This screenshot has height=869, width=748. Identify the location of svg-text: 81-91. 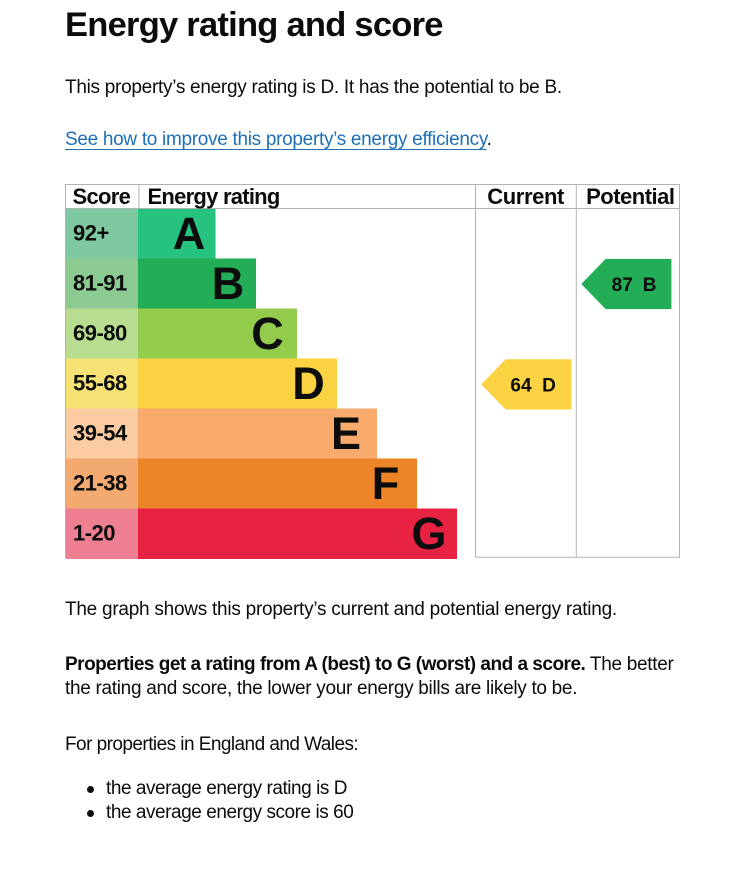
(100, 282).